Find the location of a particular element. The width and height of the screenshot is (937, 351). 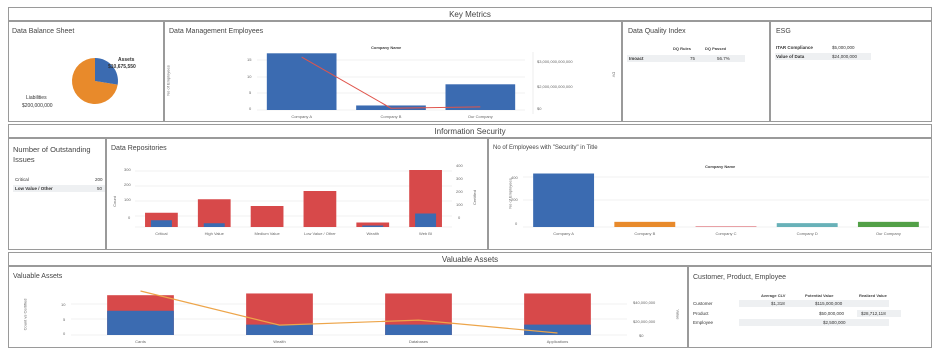

liabilities-value: $200,000,000 is located at coordinates (37, 106).